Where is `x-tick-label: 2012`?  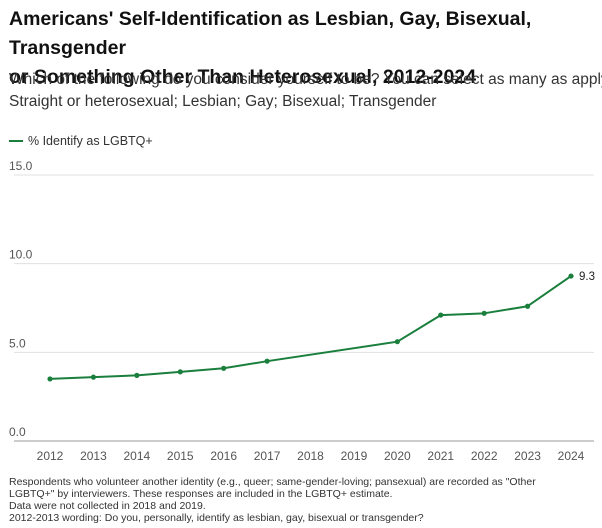 x-tick-label: 2012 is located at coordinates (50, 456).